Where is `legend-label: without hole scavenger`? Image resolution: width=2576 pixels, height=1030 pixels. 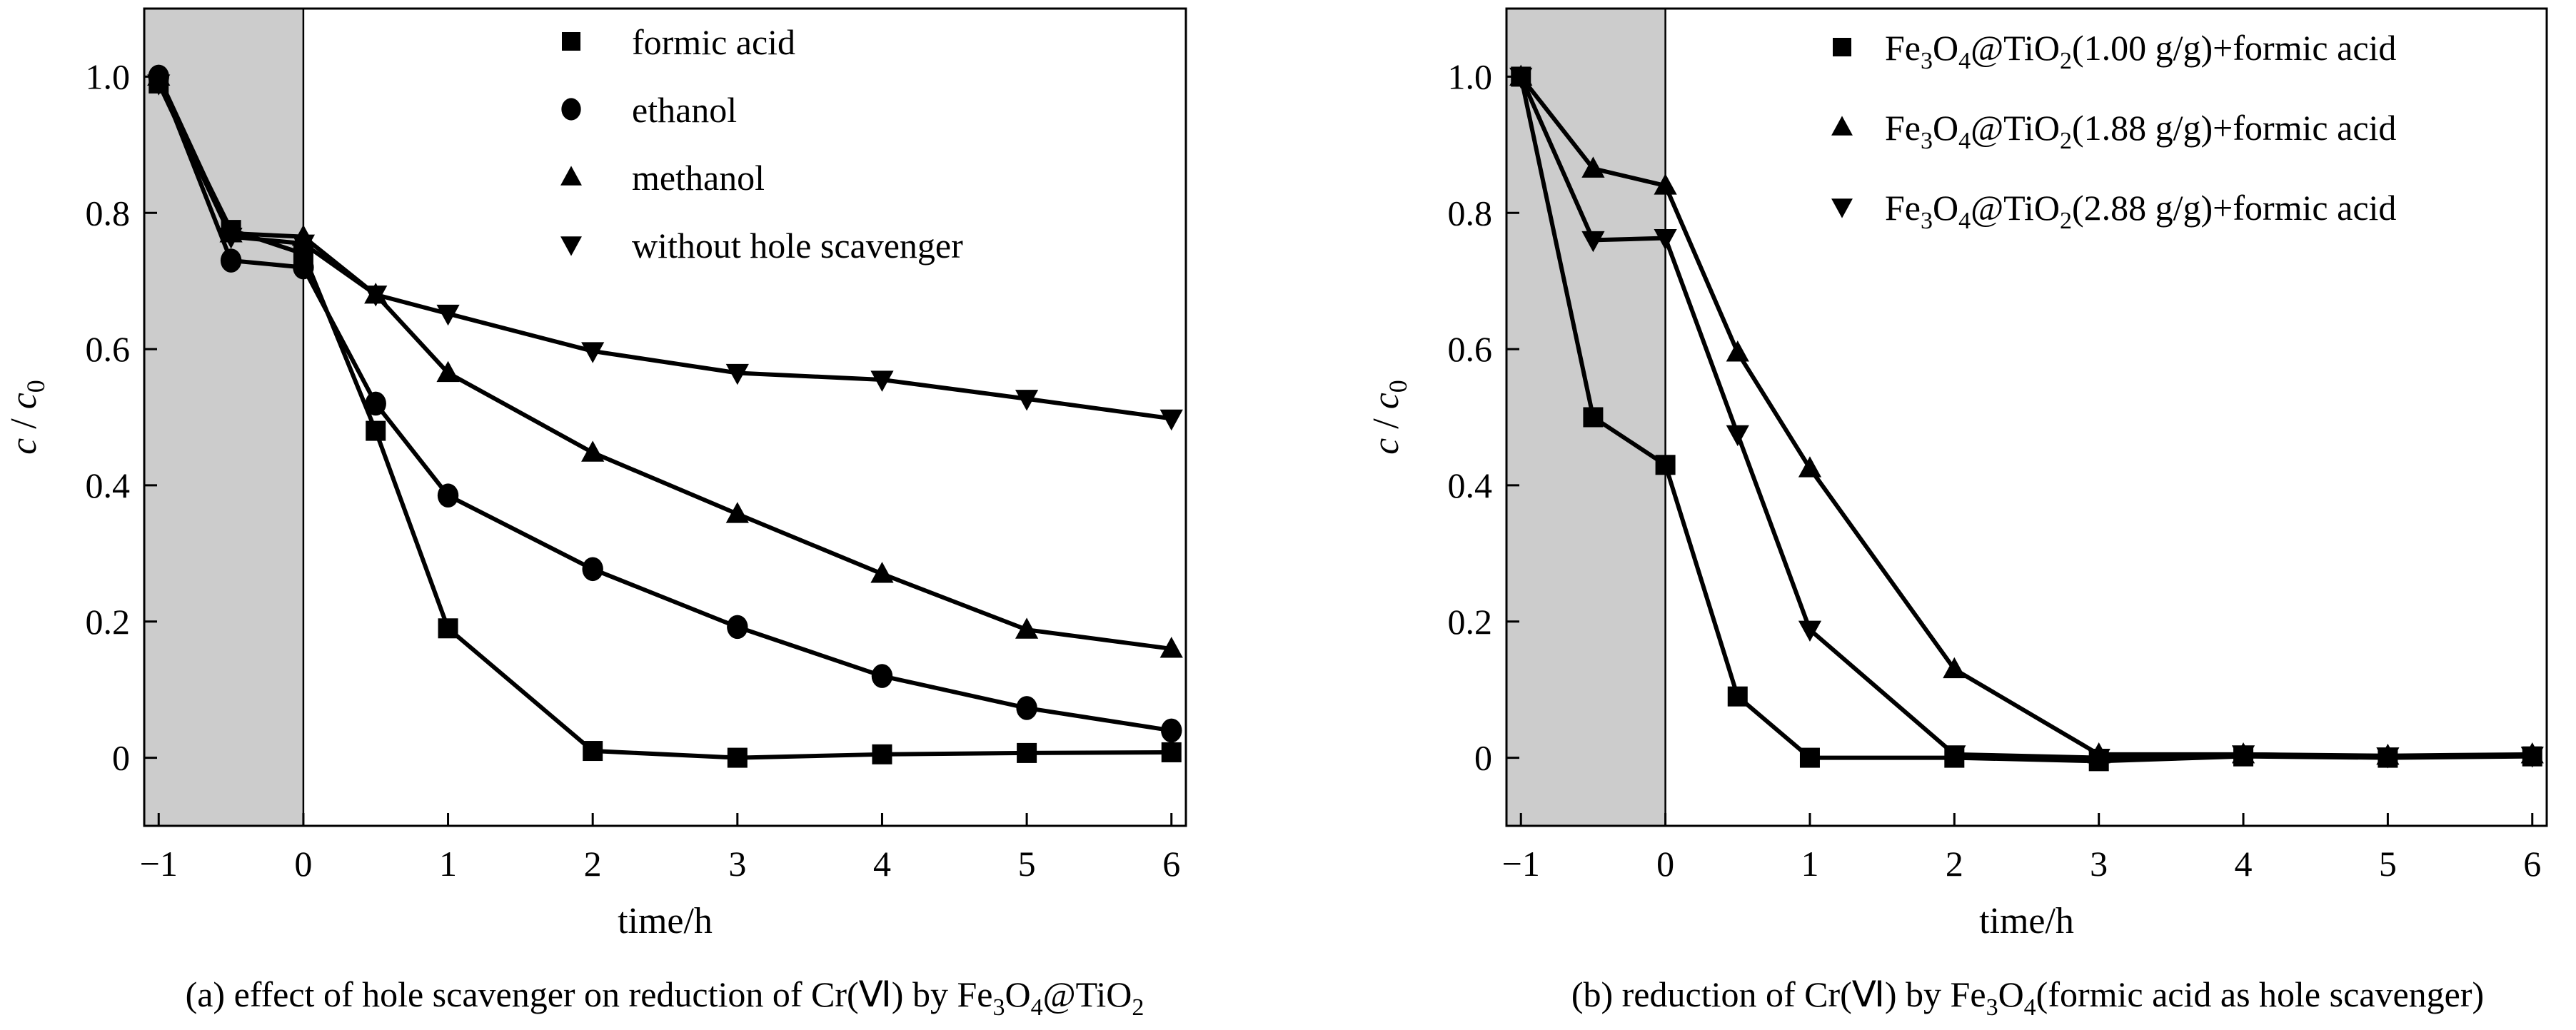
legend-label: without hole scavenger is located at coordinates (798, 246).